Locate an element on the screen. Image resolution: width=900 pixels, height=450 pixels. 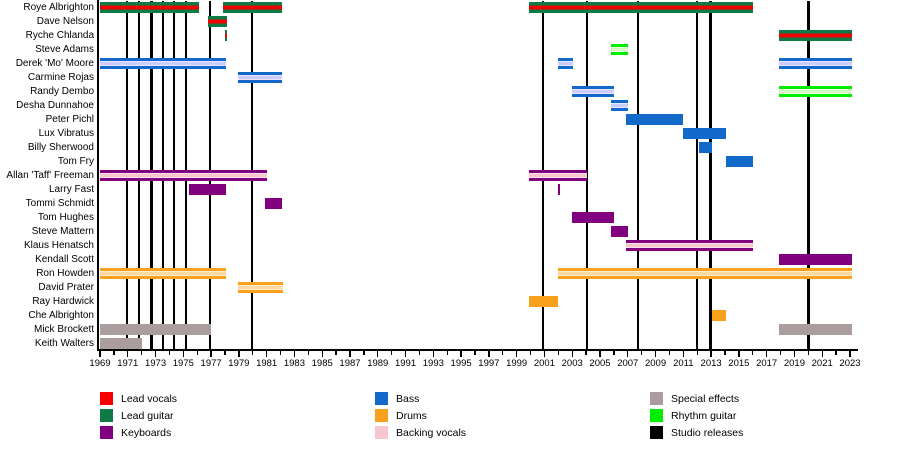
year-label: 2021 is located at coordinates (822, 363).